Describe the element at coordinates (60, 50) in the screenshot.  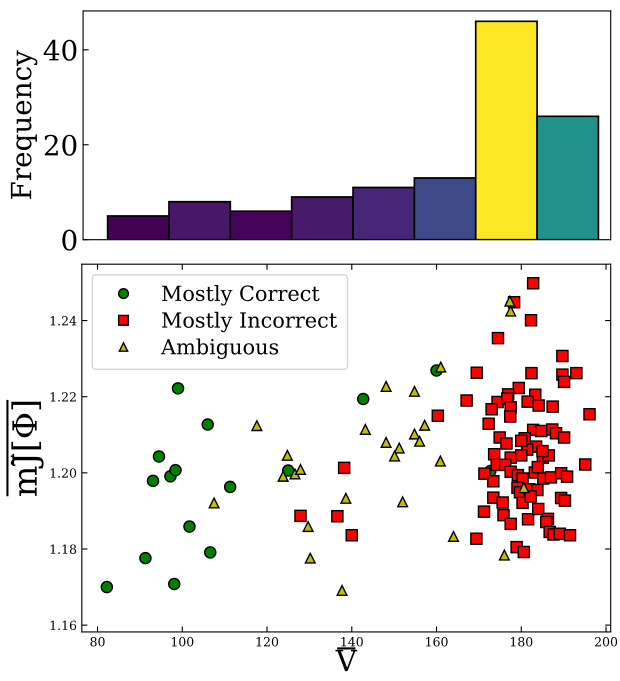
I see `y-tick-label: 40` at that location.